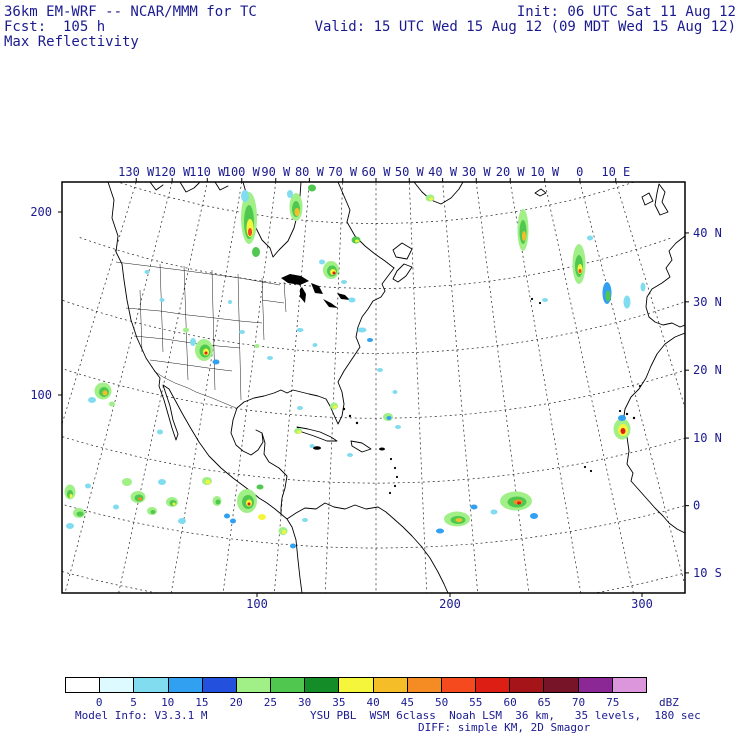  What do you see at coordinates (361, 446) in the screenshot?
I see `hispaniola` at bounding box center [361, 446].